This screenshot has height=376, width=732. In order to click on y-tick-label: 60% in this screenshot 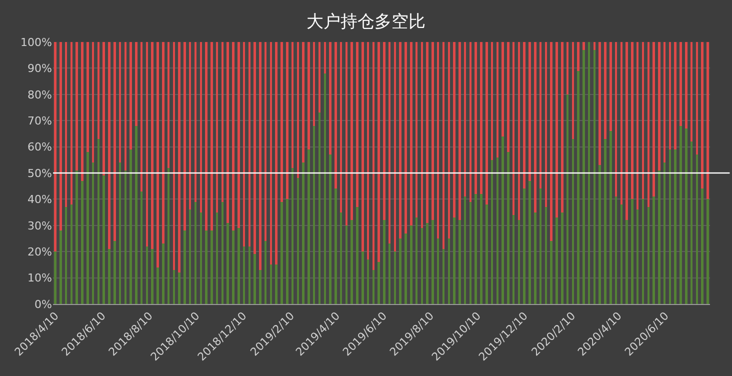, I will do `click(40, 147)`.